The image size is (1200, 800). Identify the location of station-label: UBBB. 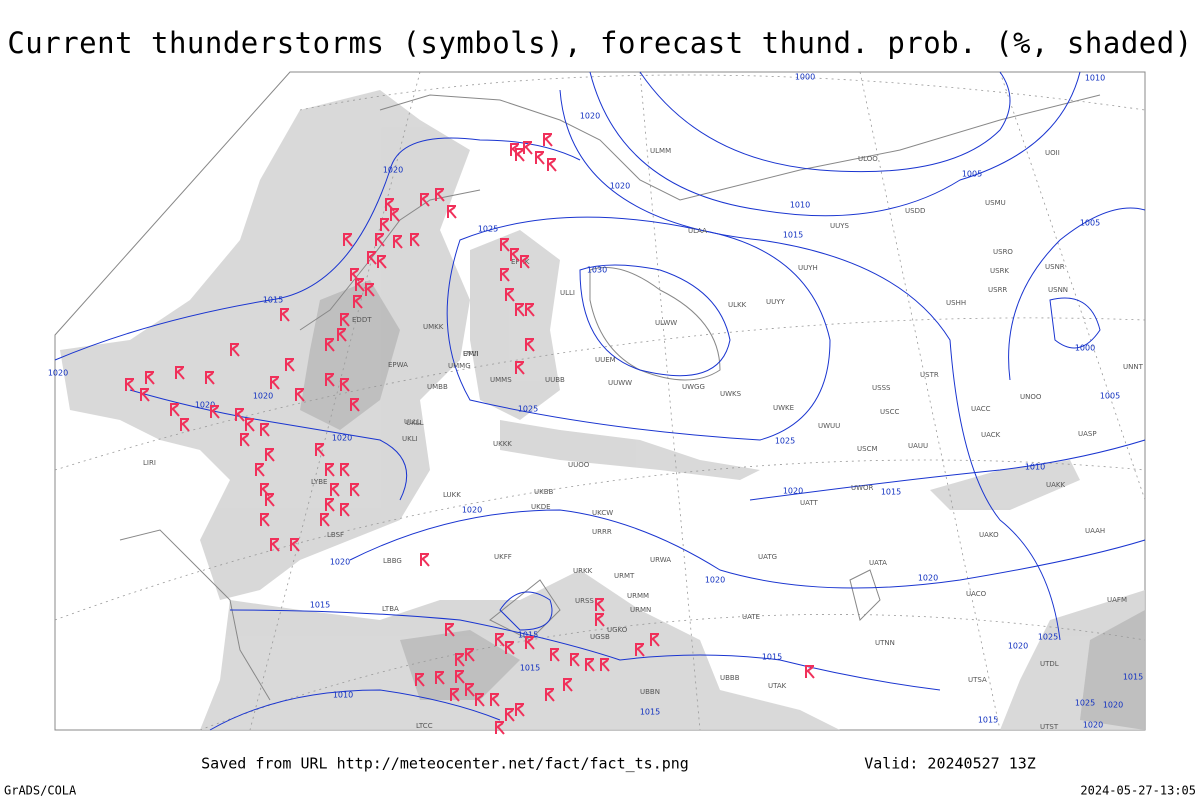
(730, 678).